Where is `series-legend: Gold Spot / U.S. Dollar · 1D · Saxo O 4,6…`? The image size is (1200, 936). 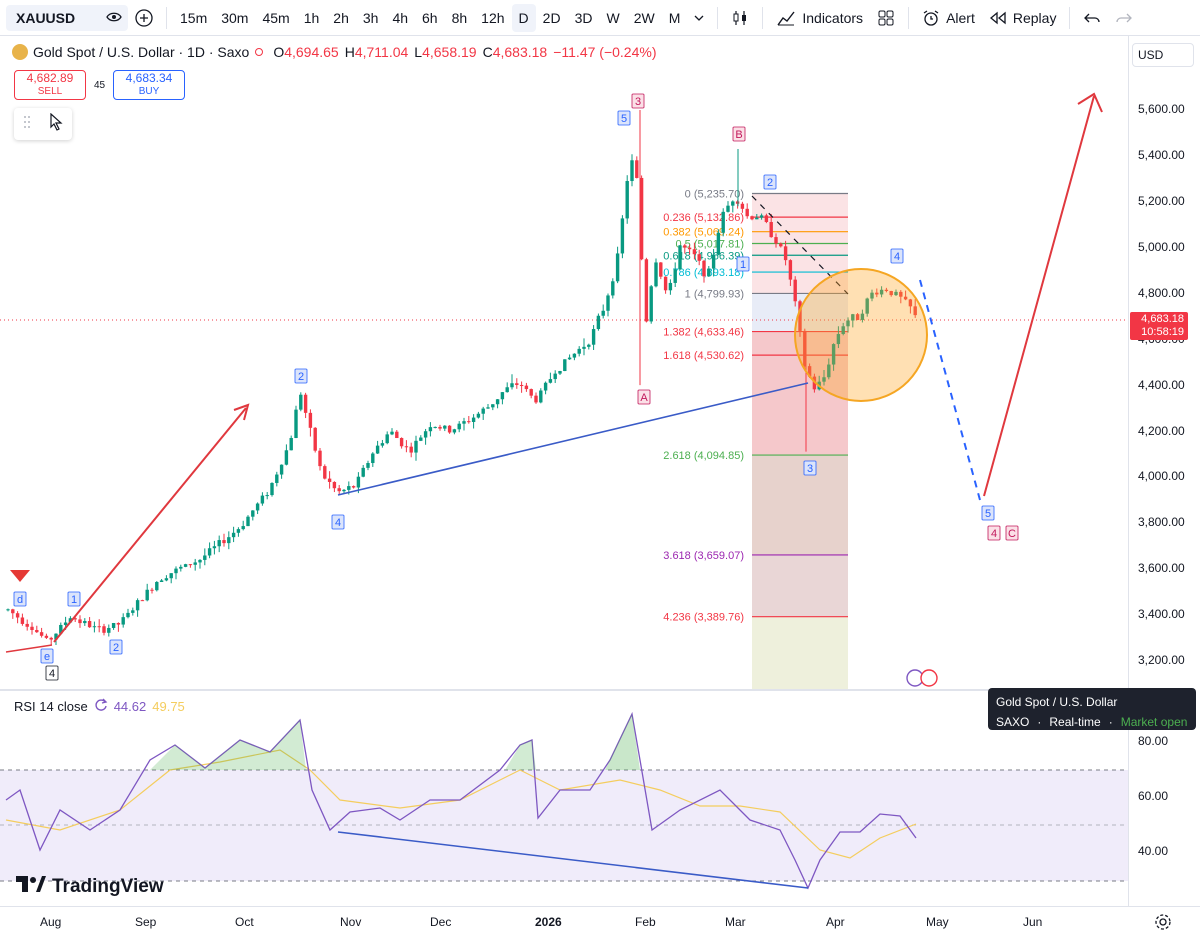
series-legend: Gold Spot / U.S. Dollar · 1D · Saxo O 4,6… is located at coordinates (337, 52).